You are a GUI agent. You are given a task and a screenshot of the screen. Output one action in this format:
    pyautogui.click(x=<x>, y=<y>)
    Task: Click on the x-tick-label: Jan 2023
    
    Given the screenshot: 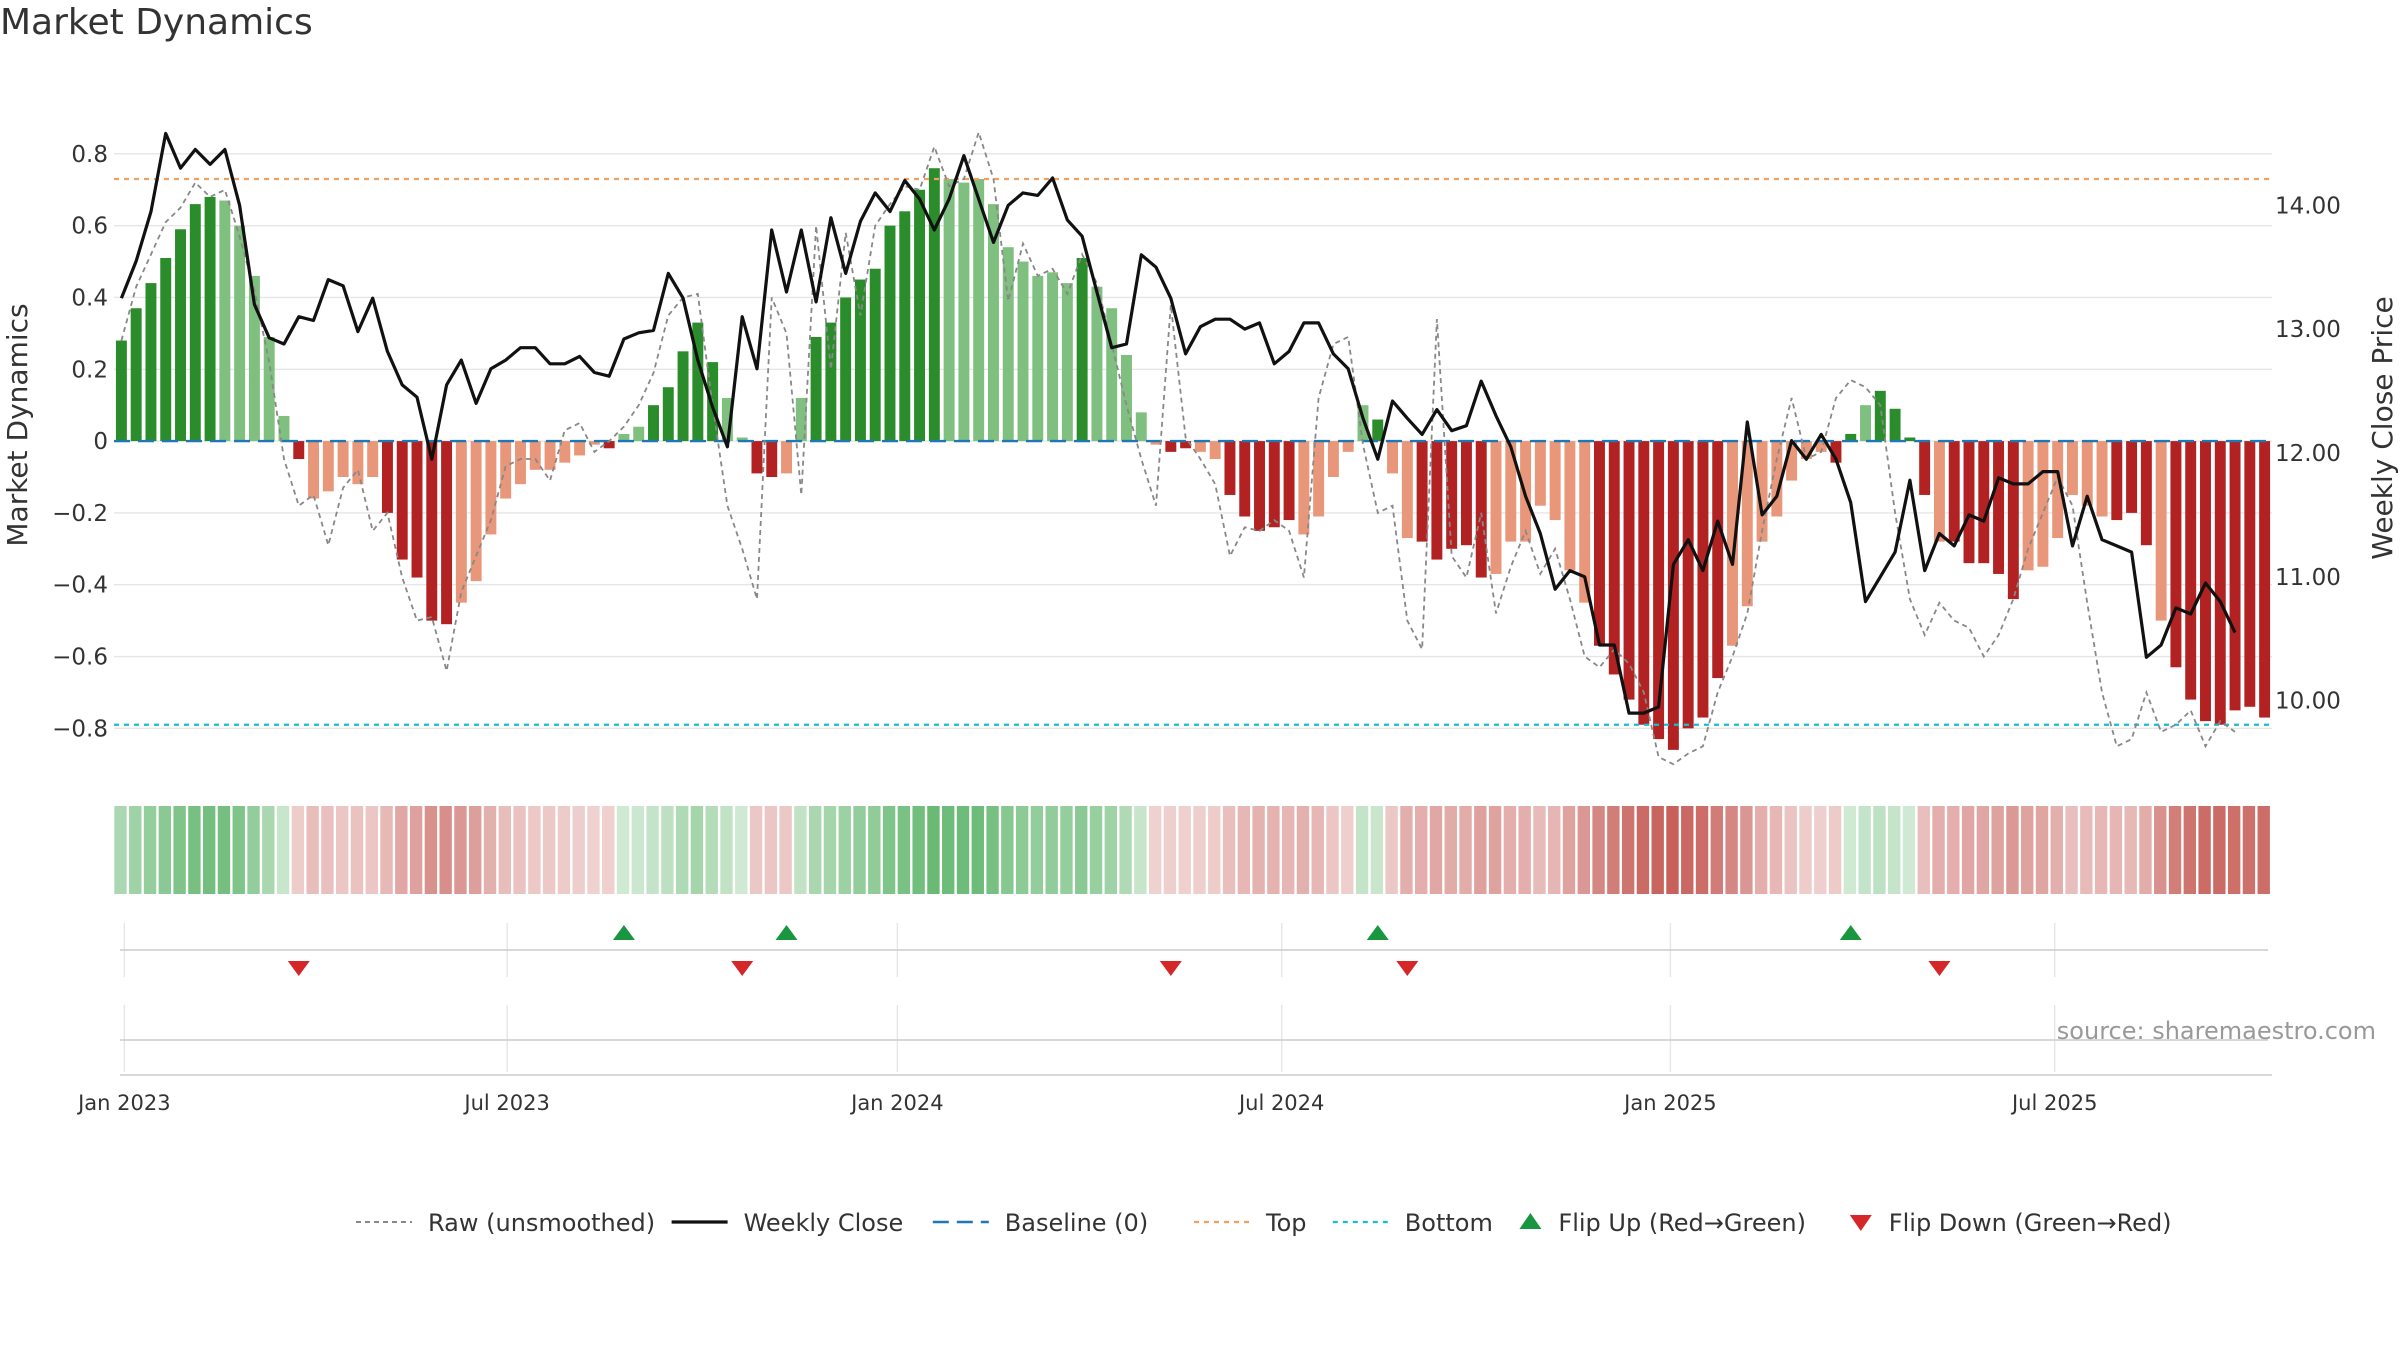 What is the action you would take?
    pyautogui.click(x=123, y=1103)
    